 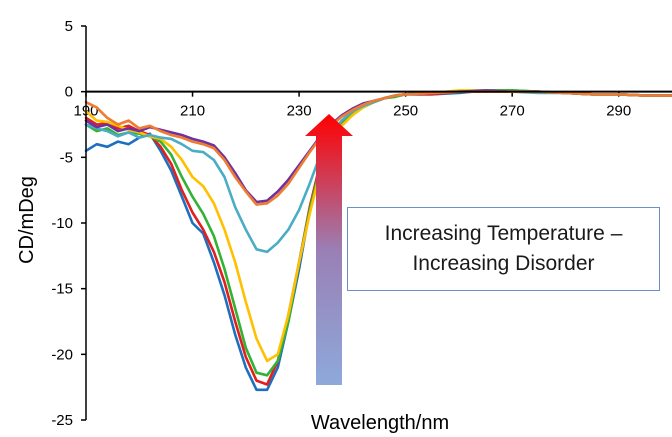 I want to click on y-axis-ticks: 5 0 -5 -10 -15 -20 -25, so click(x=68, y=223).